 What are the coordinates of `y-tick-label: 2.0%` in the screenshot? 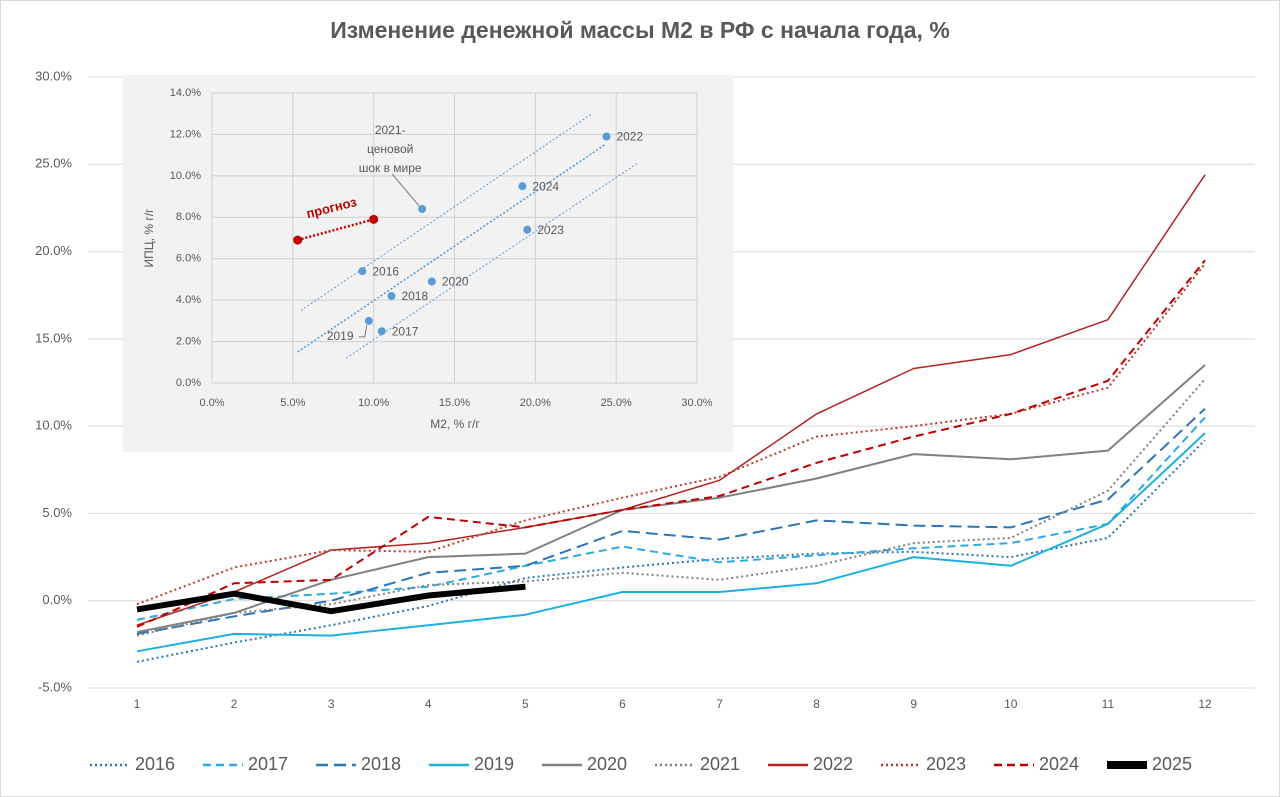 It's located at (188, 341).